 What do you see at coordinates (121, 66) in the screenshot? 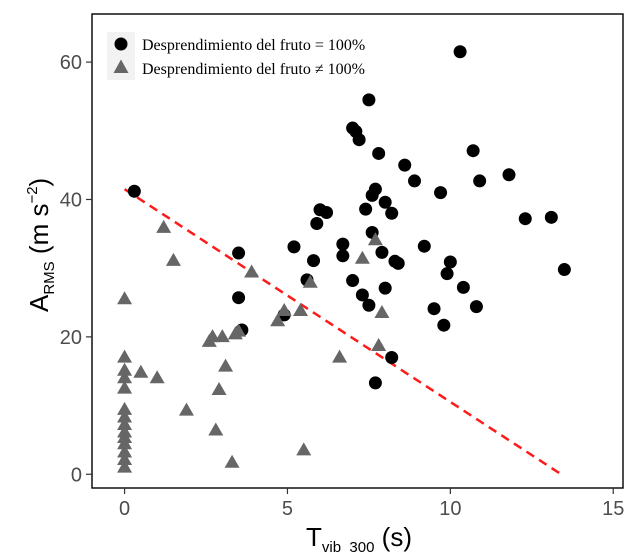
I see `legend-triangle-icon` at bounding box center [121, 66].